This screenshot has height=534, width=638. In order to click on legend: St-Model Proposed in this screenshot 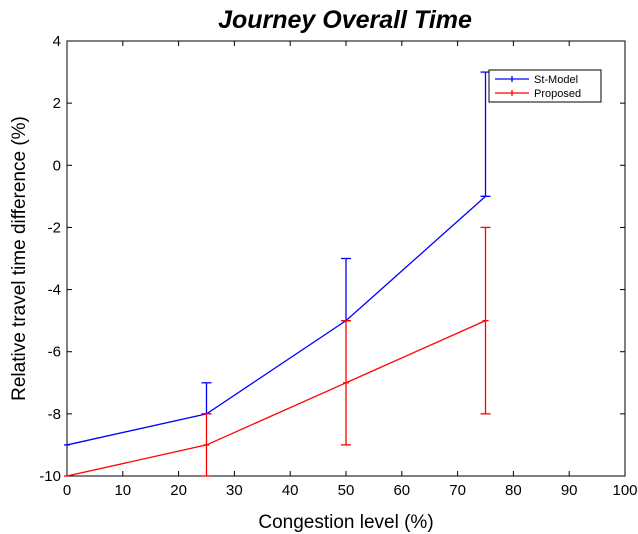, I will do `click(545, 86)`.